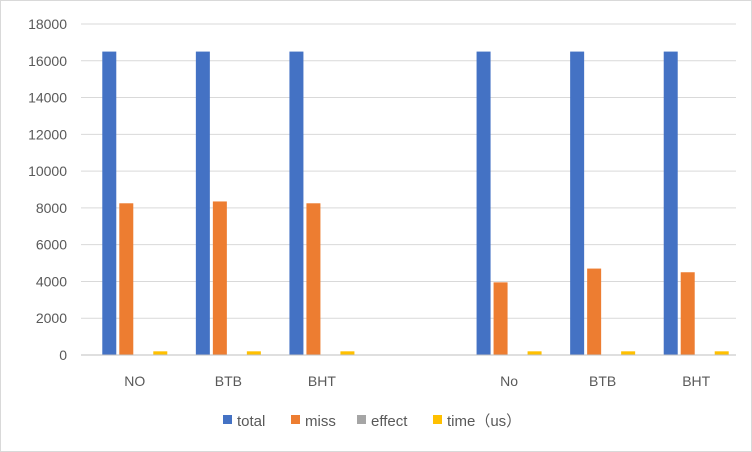  Describe the element at coordinates (47, 61) in the screenshot. I see `y-tick-label: 16000` at that location.